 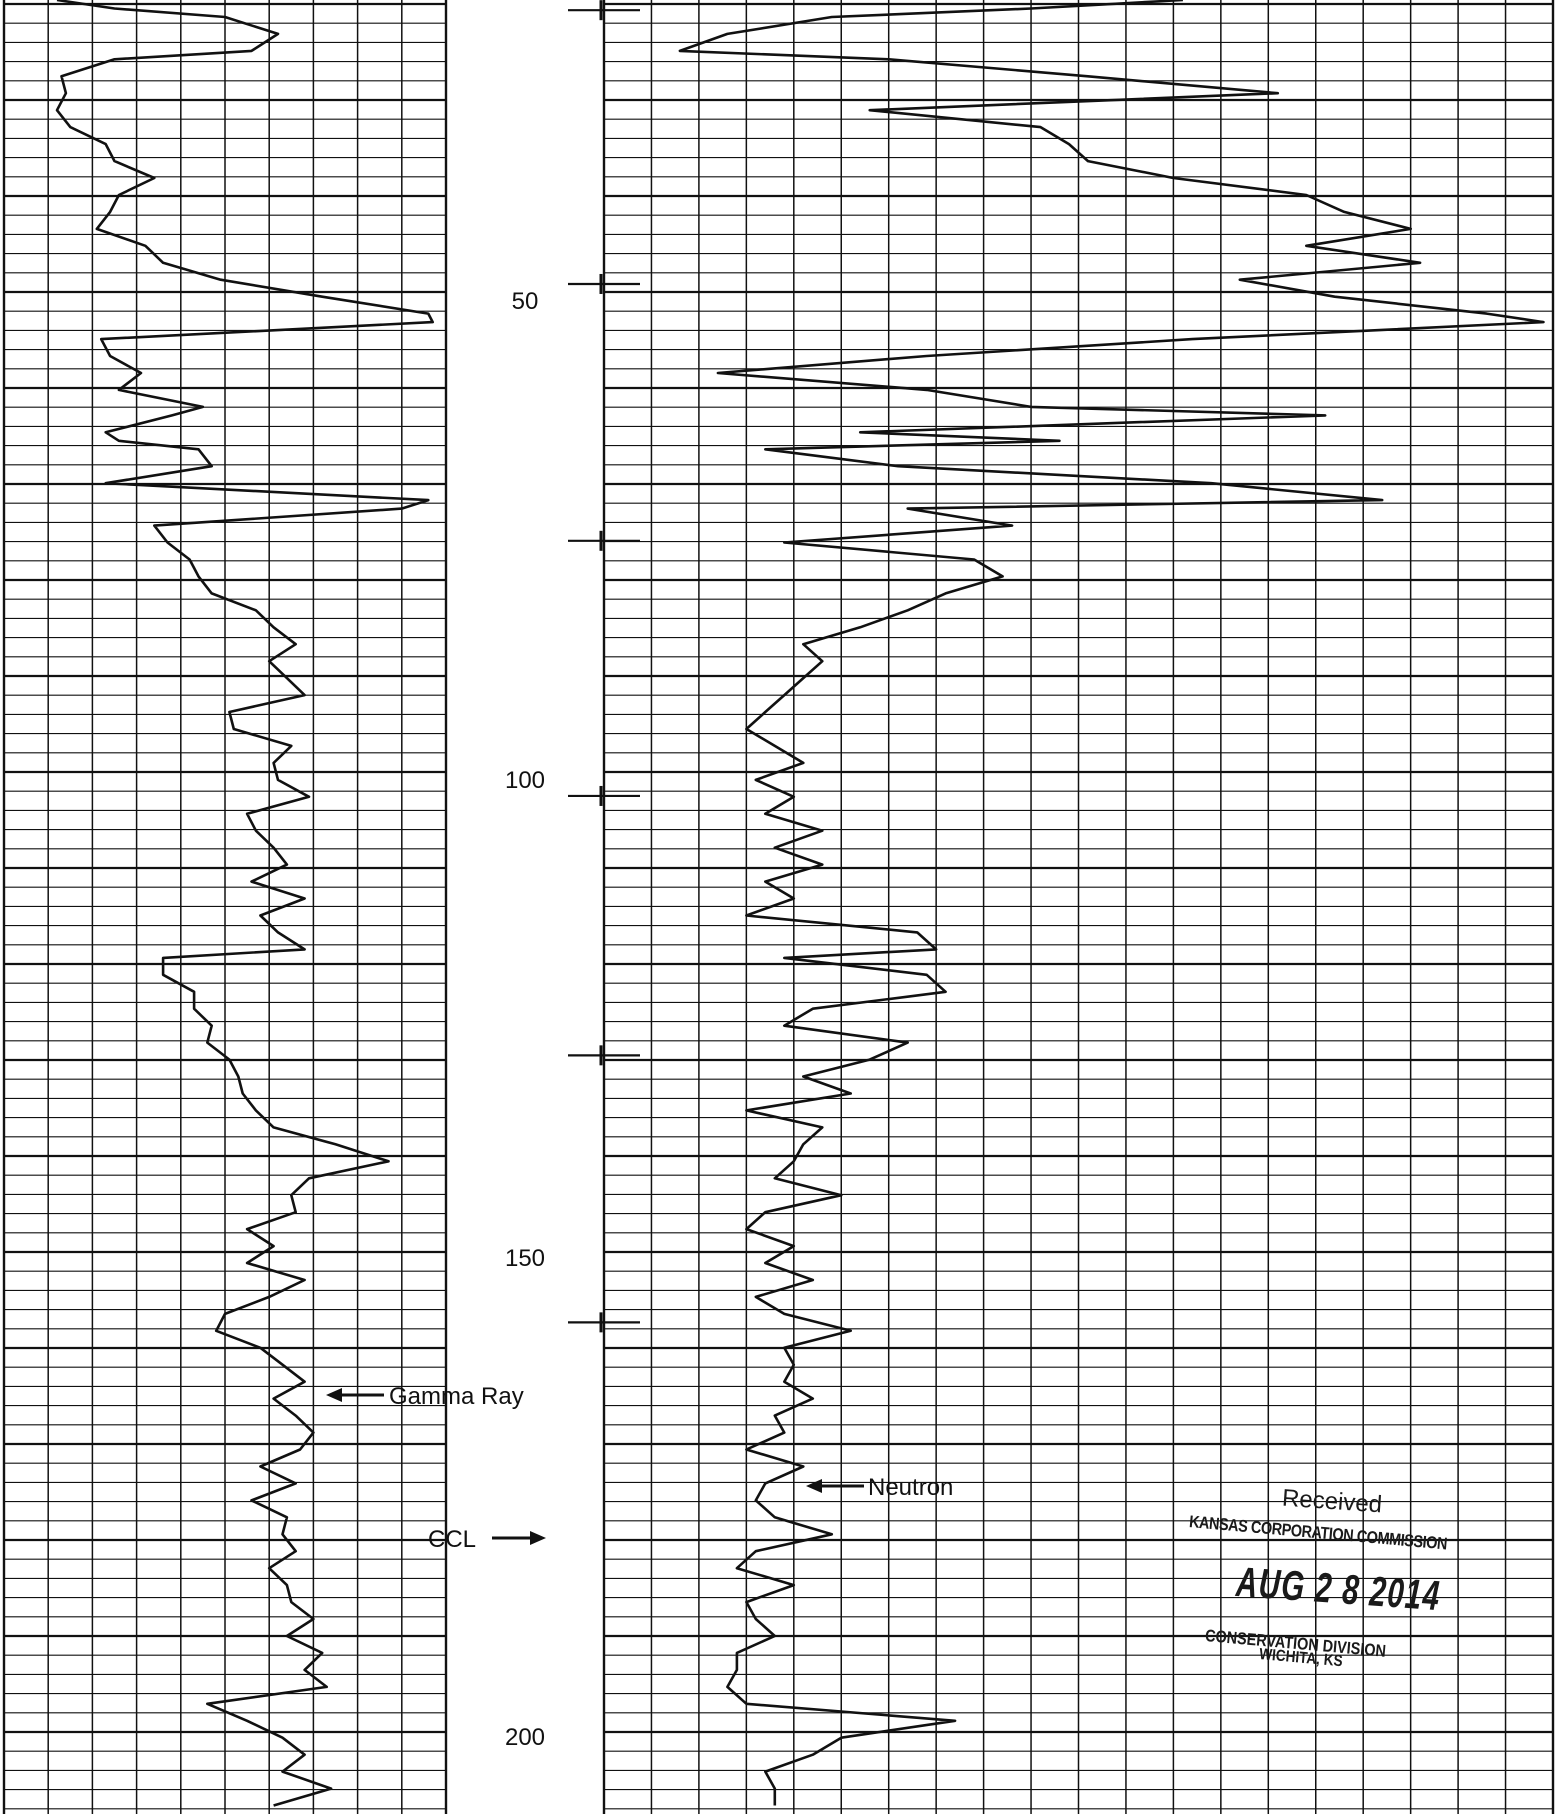 I want to click on stamp-agency: KANSAS CORPORATION COMMISSION, so click(x=1318, y=1533).